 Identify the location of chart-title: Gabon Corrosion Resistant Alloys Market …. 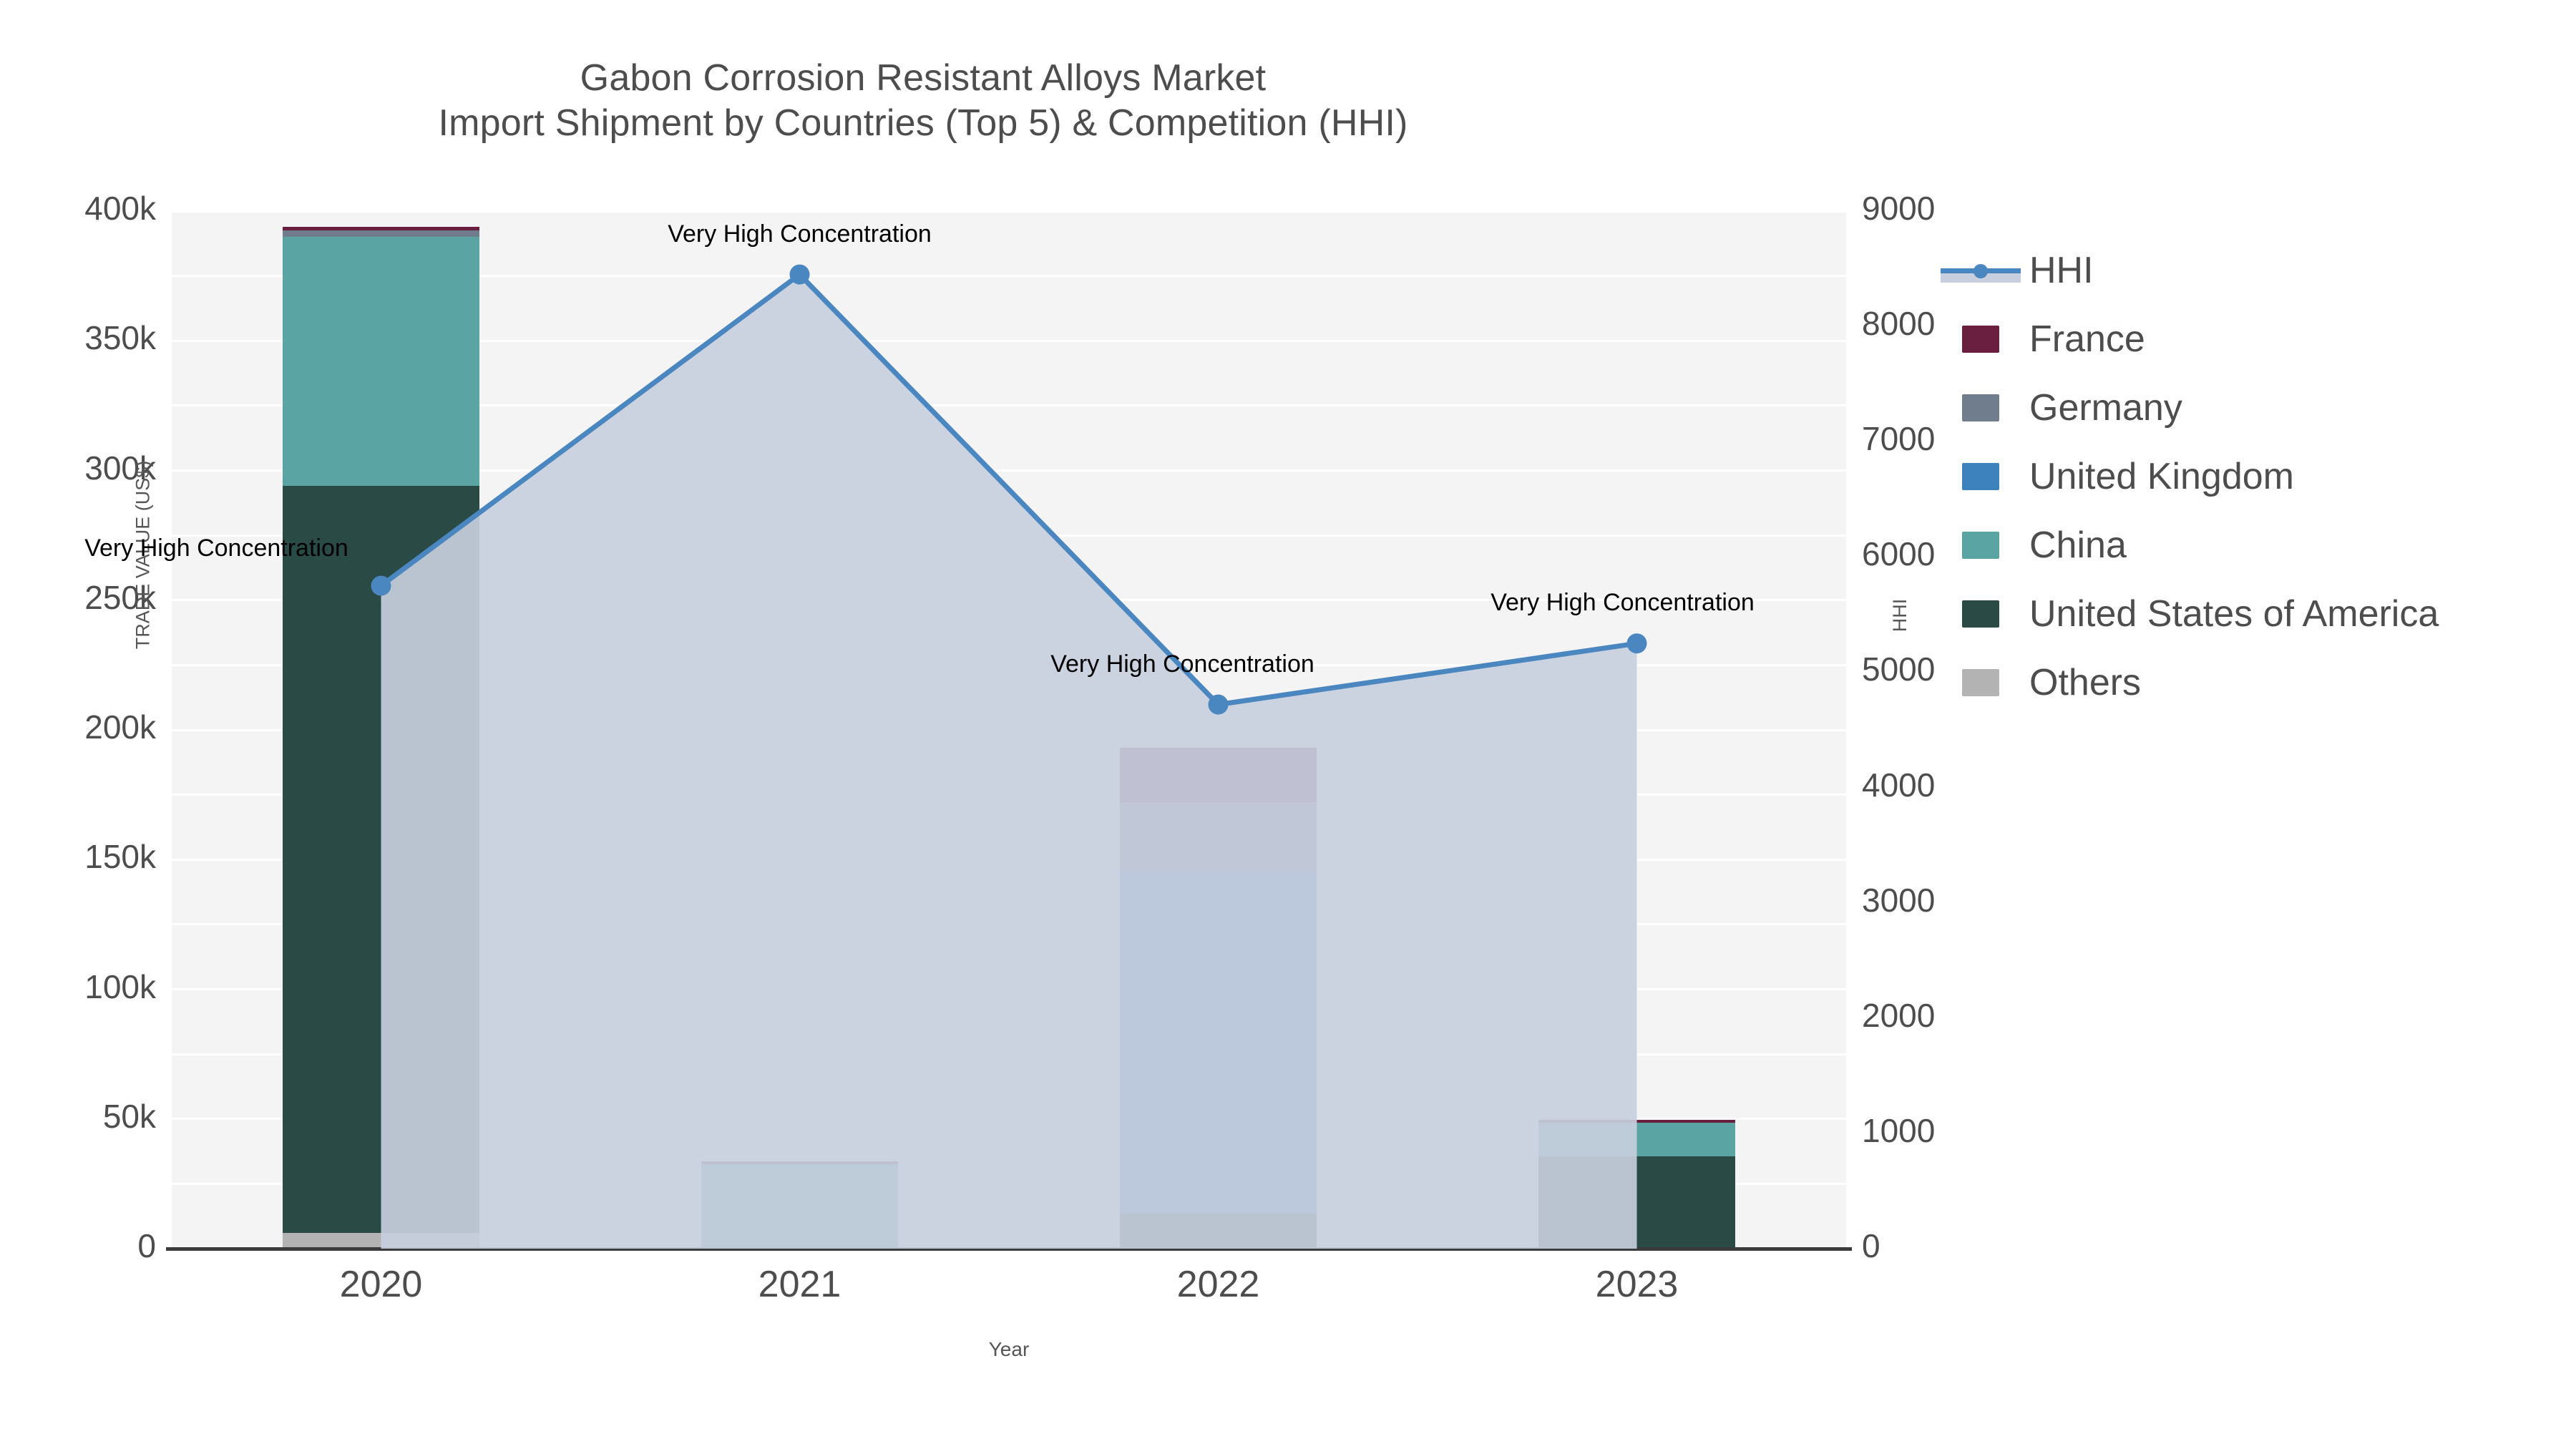
(923, 101).